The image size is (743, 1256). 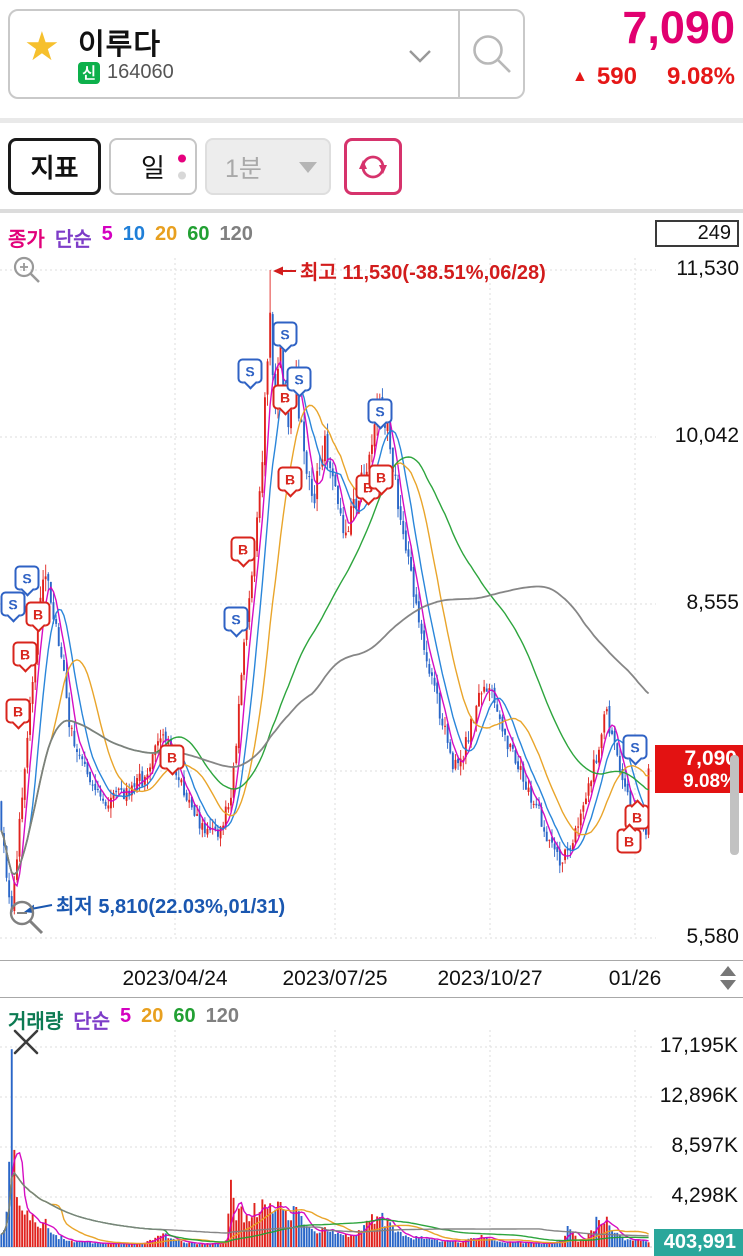 What do you see at coordinates (706, 435) in the screenshot?
I see `price-axis-label: 10,042` at bounding box center [706, 435].